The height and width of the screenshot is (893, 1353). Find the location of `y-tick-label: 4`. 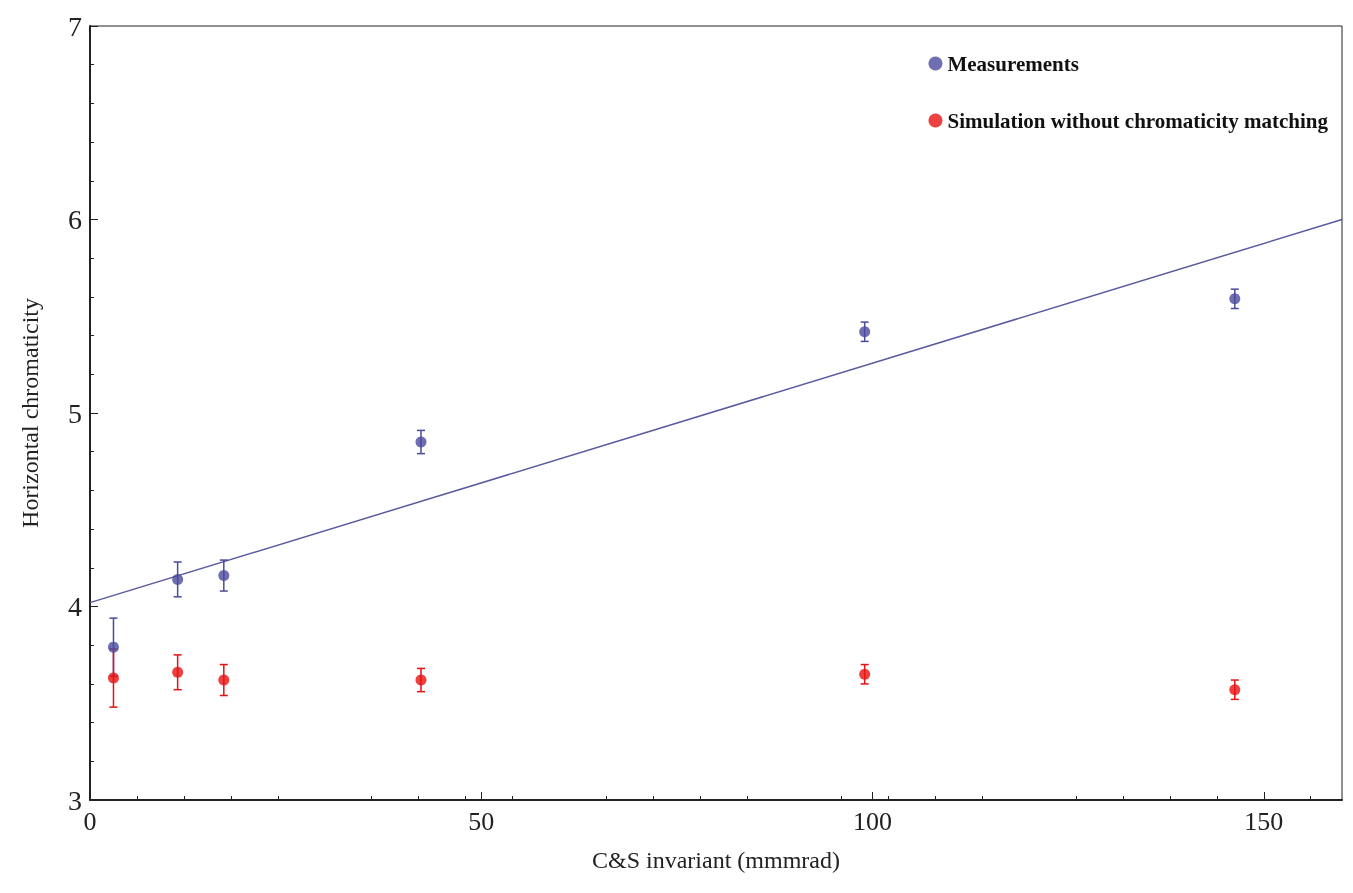

y-tick-label: 4 is located at coordinates (75, 606).